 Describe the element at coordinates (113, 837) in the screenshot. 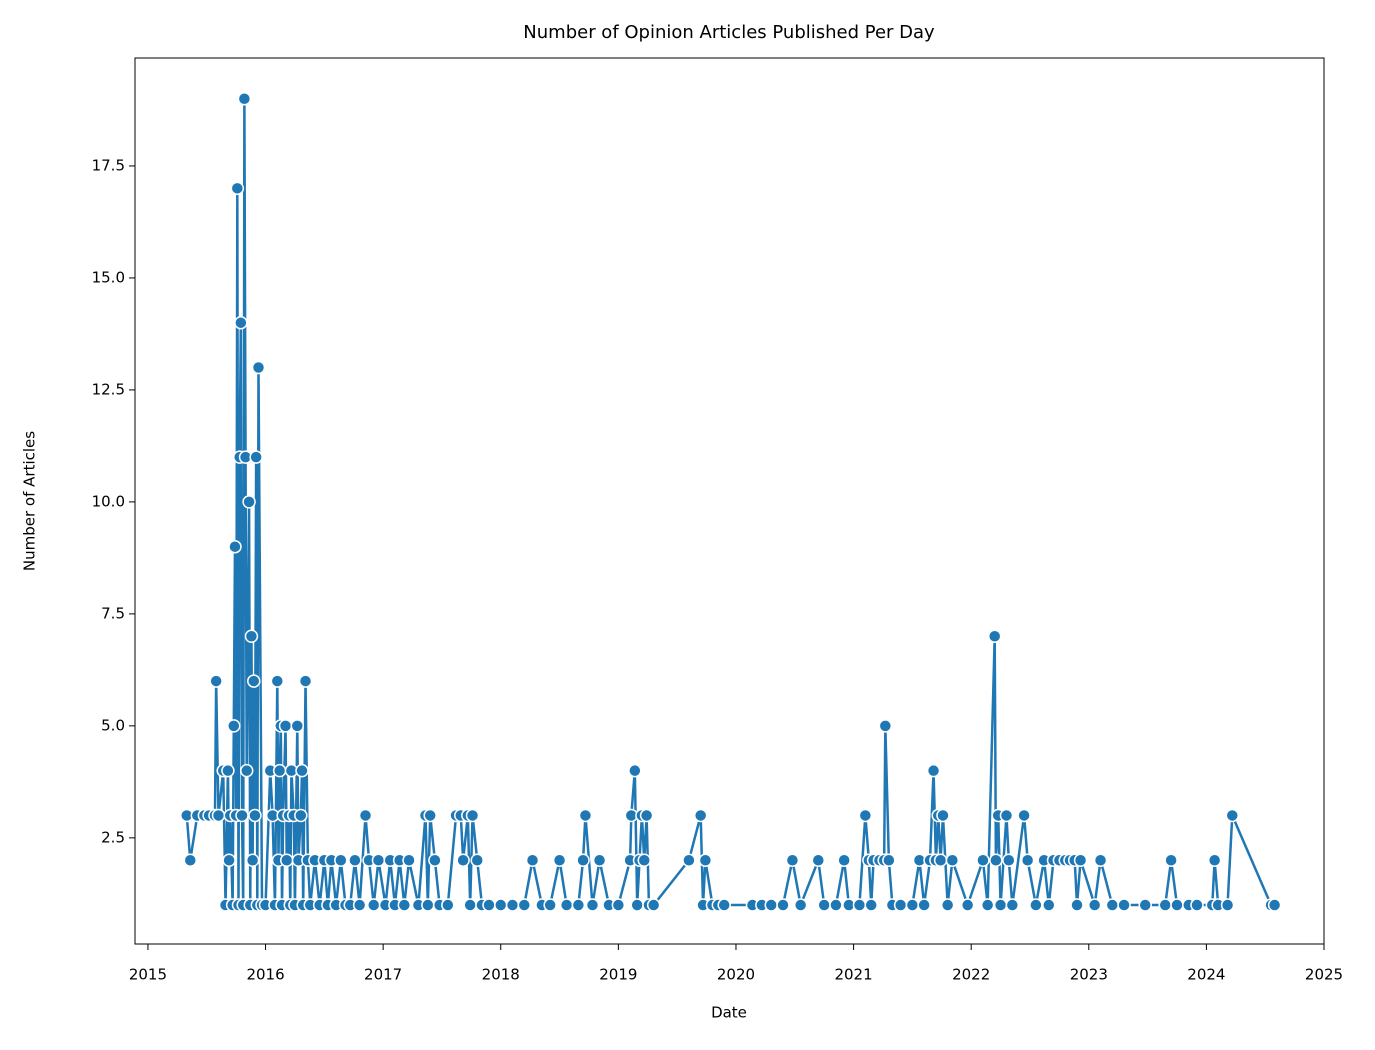

I see `y-tick-label: 2.5` at that location.